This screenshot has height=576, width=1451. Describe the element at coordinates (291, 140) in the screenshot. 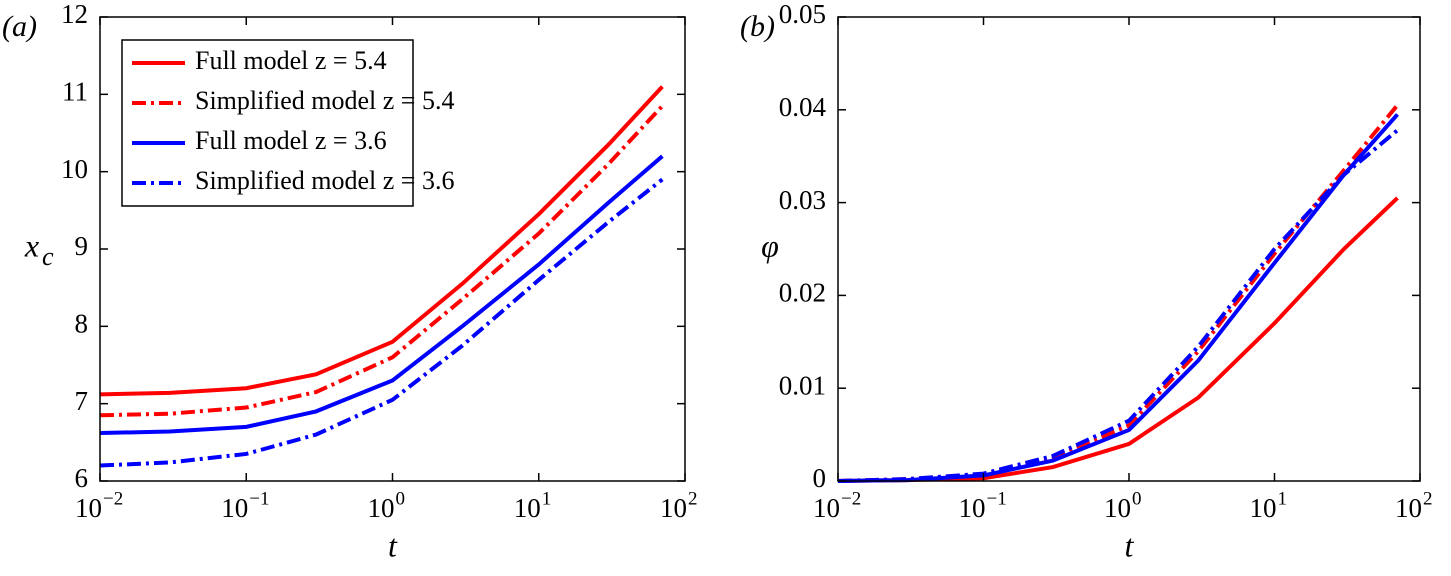

I see `legend-label: Full model z = 3.6` at that location.